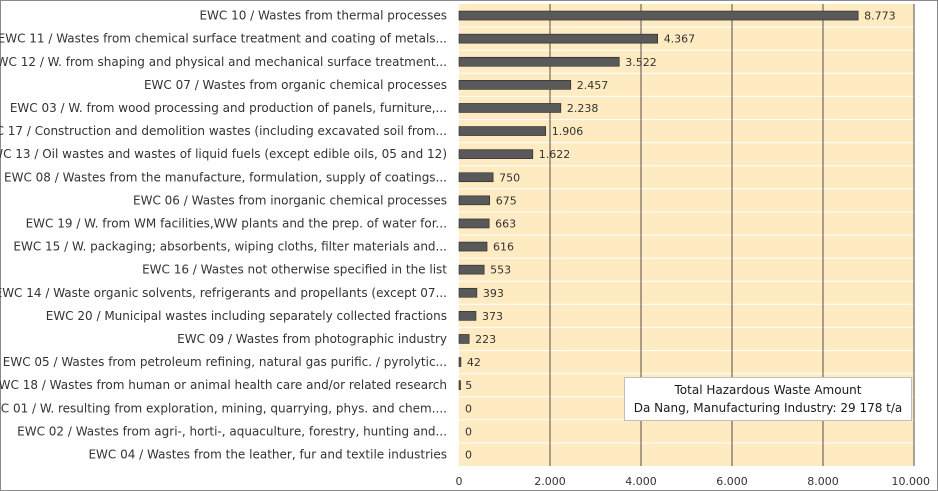 Image resolution: width=938 pixels, height=491 pixels. I want to click on data-label: 675, so click(506, 200).